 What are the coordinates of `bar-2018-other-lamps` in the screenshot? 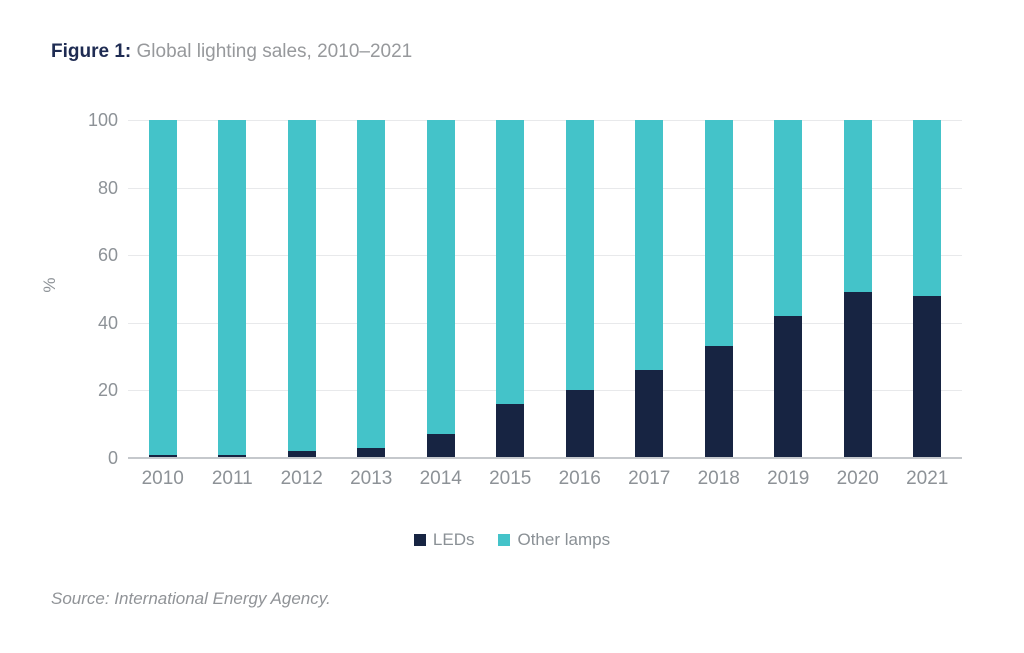 It's located at (718, 233).